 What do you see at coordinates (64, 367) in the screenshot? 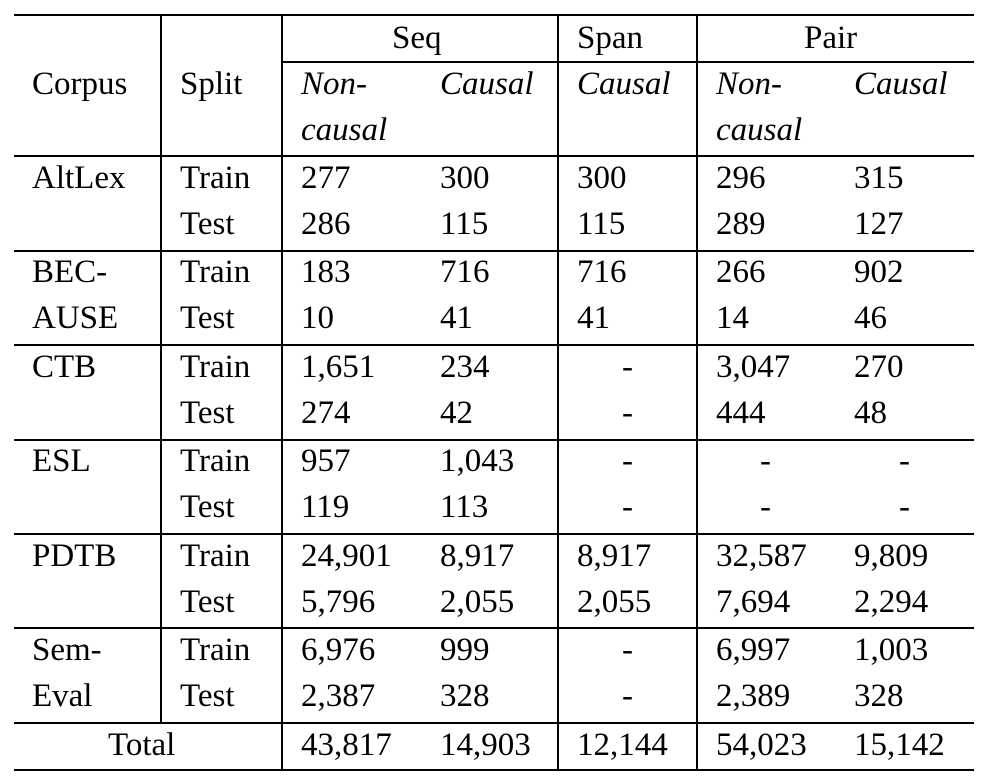
I see `corpus-name: CTB` at bounding box center [64, 367].